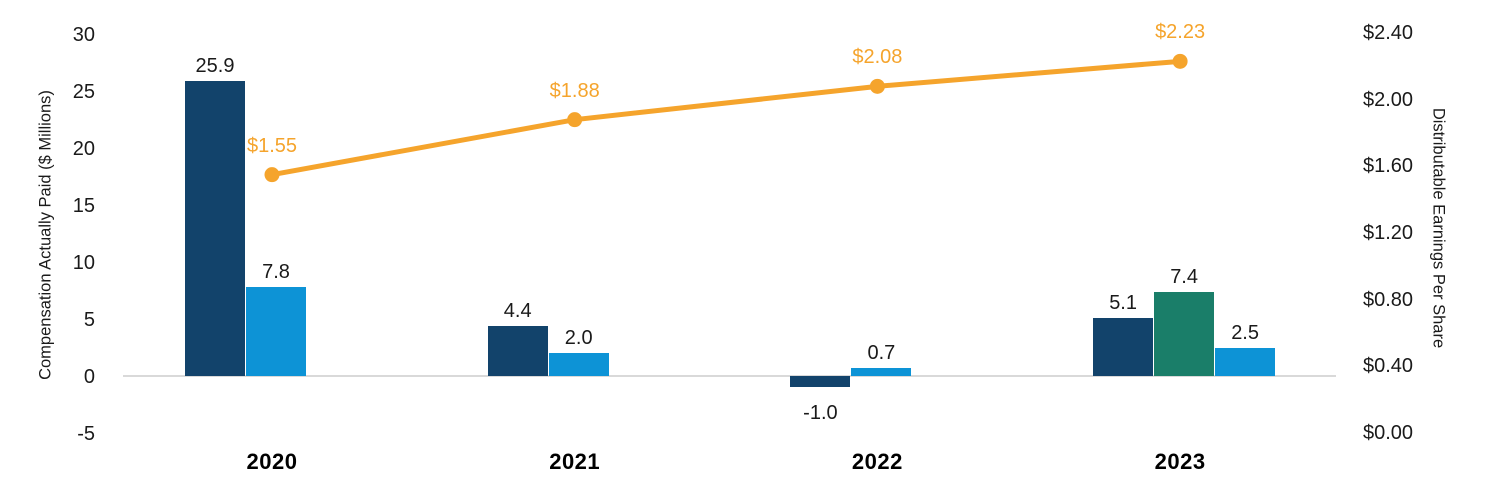  I want to click on x-axis-category-label: 2022, so click(877, 461).